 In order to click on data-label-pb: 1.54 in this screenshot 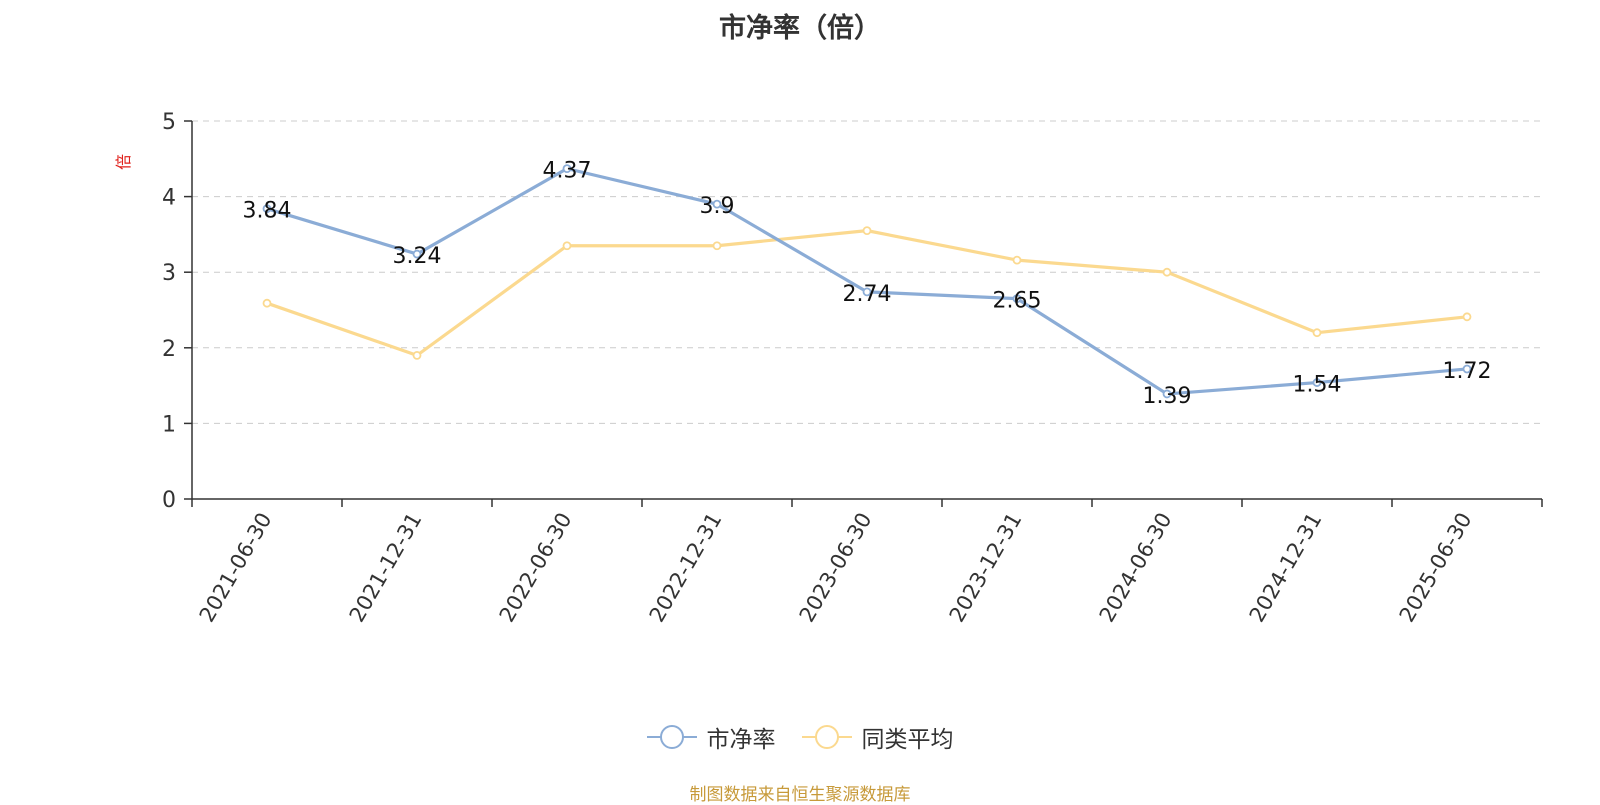, I will do `click(1317, 385)`.